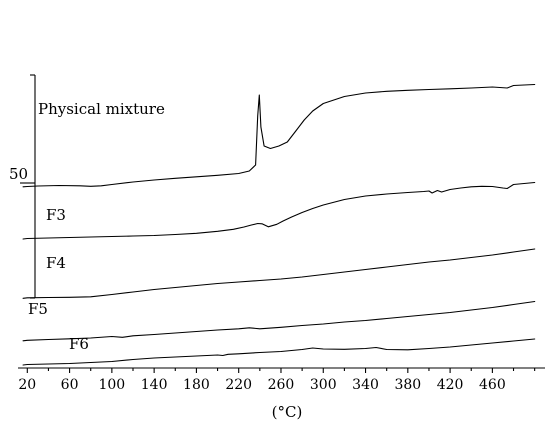 This screenshot has height=430, width=545. Describe the element at coordinates (18, 174) in the screenshot. I see `scale-bar-label: 50` at that location.